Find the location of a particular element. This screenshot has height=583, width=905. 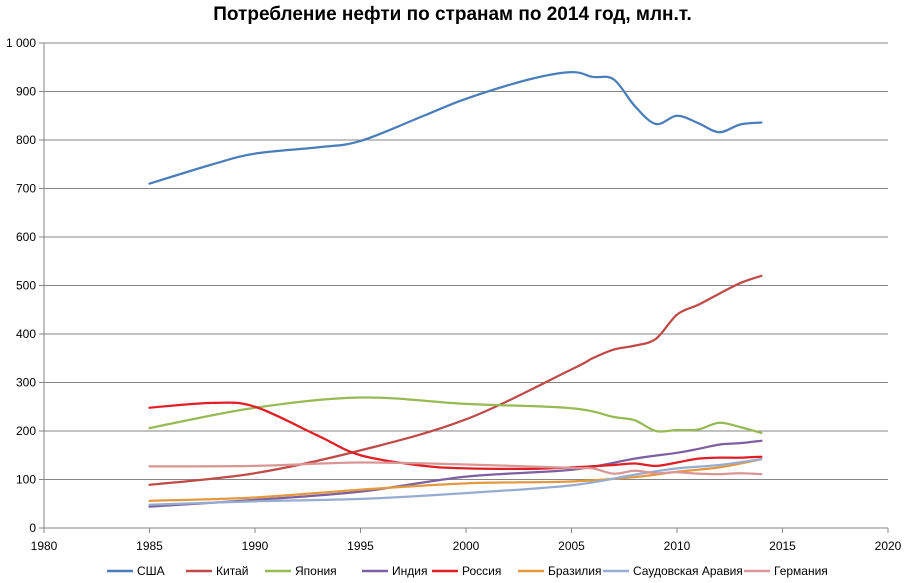

legend-label-8: Германия is located at coordinates (801, 571).